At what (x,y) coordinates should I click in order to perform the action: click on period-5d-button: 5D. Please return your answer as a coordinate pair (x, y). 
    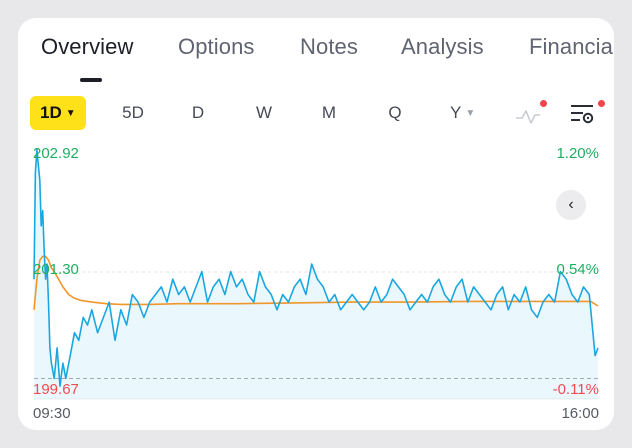
    Looking at the image, I should click on (133, 112).